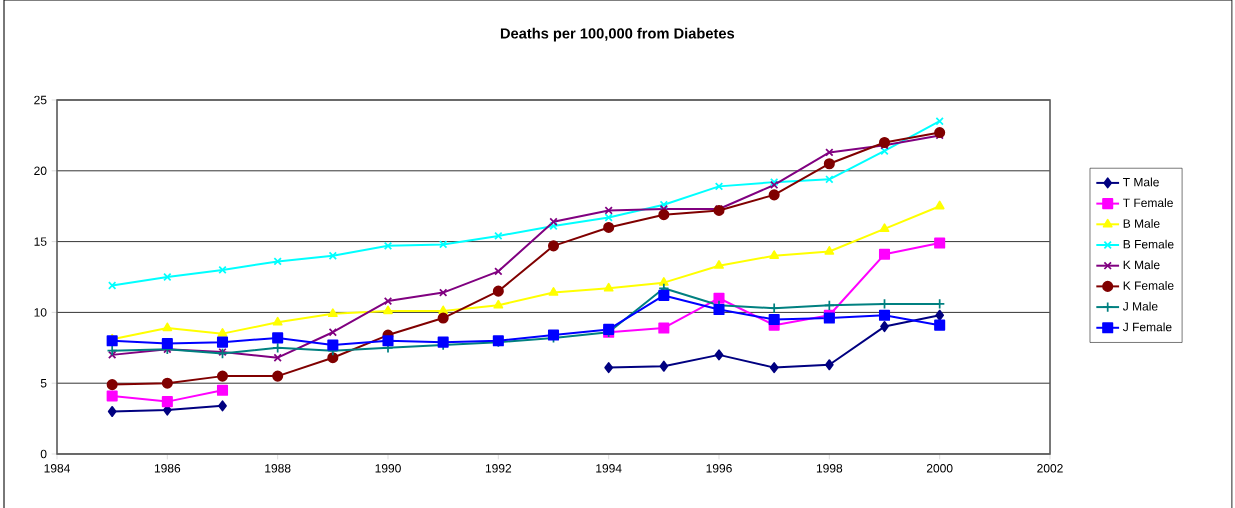 Image resolution: width=1235 pixels, height=508 pixels. I want to click on y-tick-label: 20, so click(40, 171).